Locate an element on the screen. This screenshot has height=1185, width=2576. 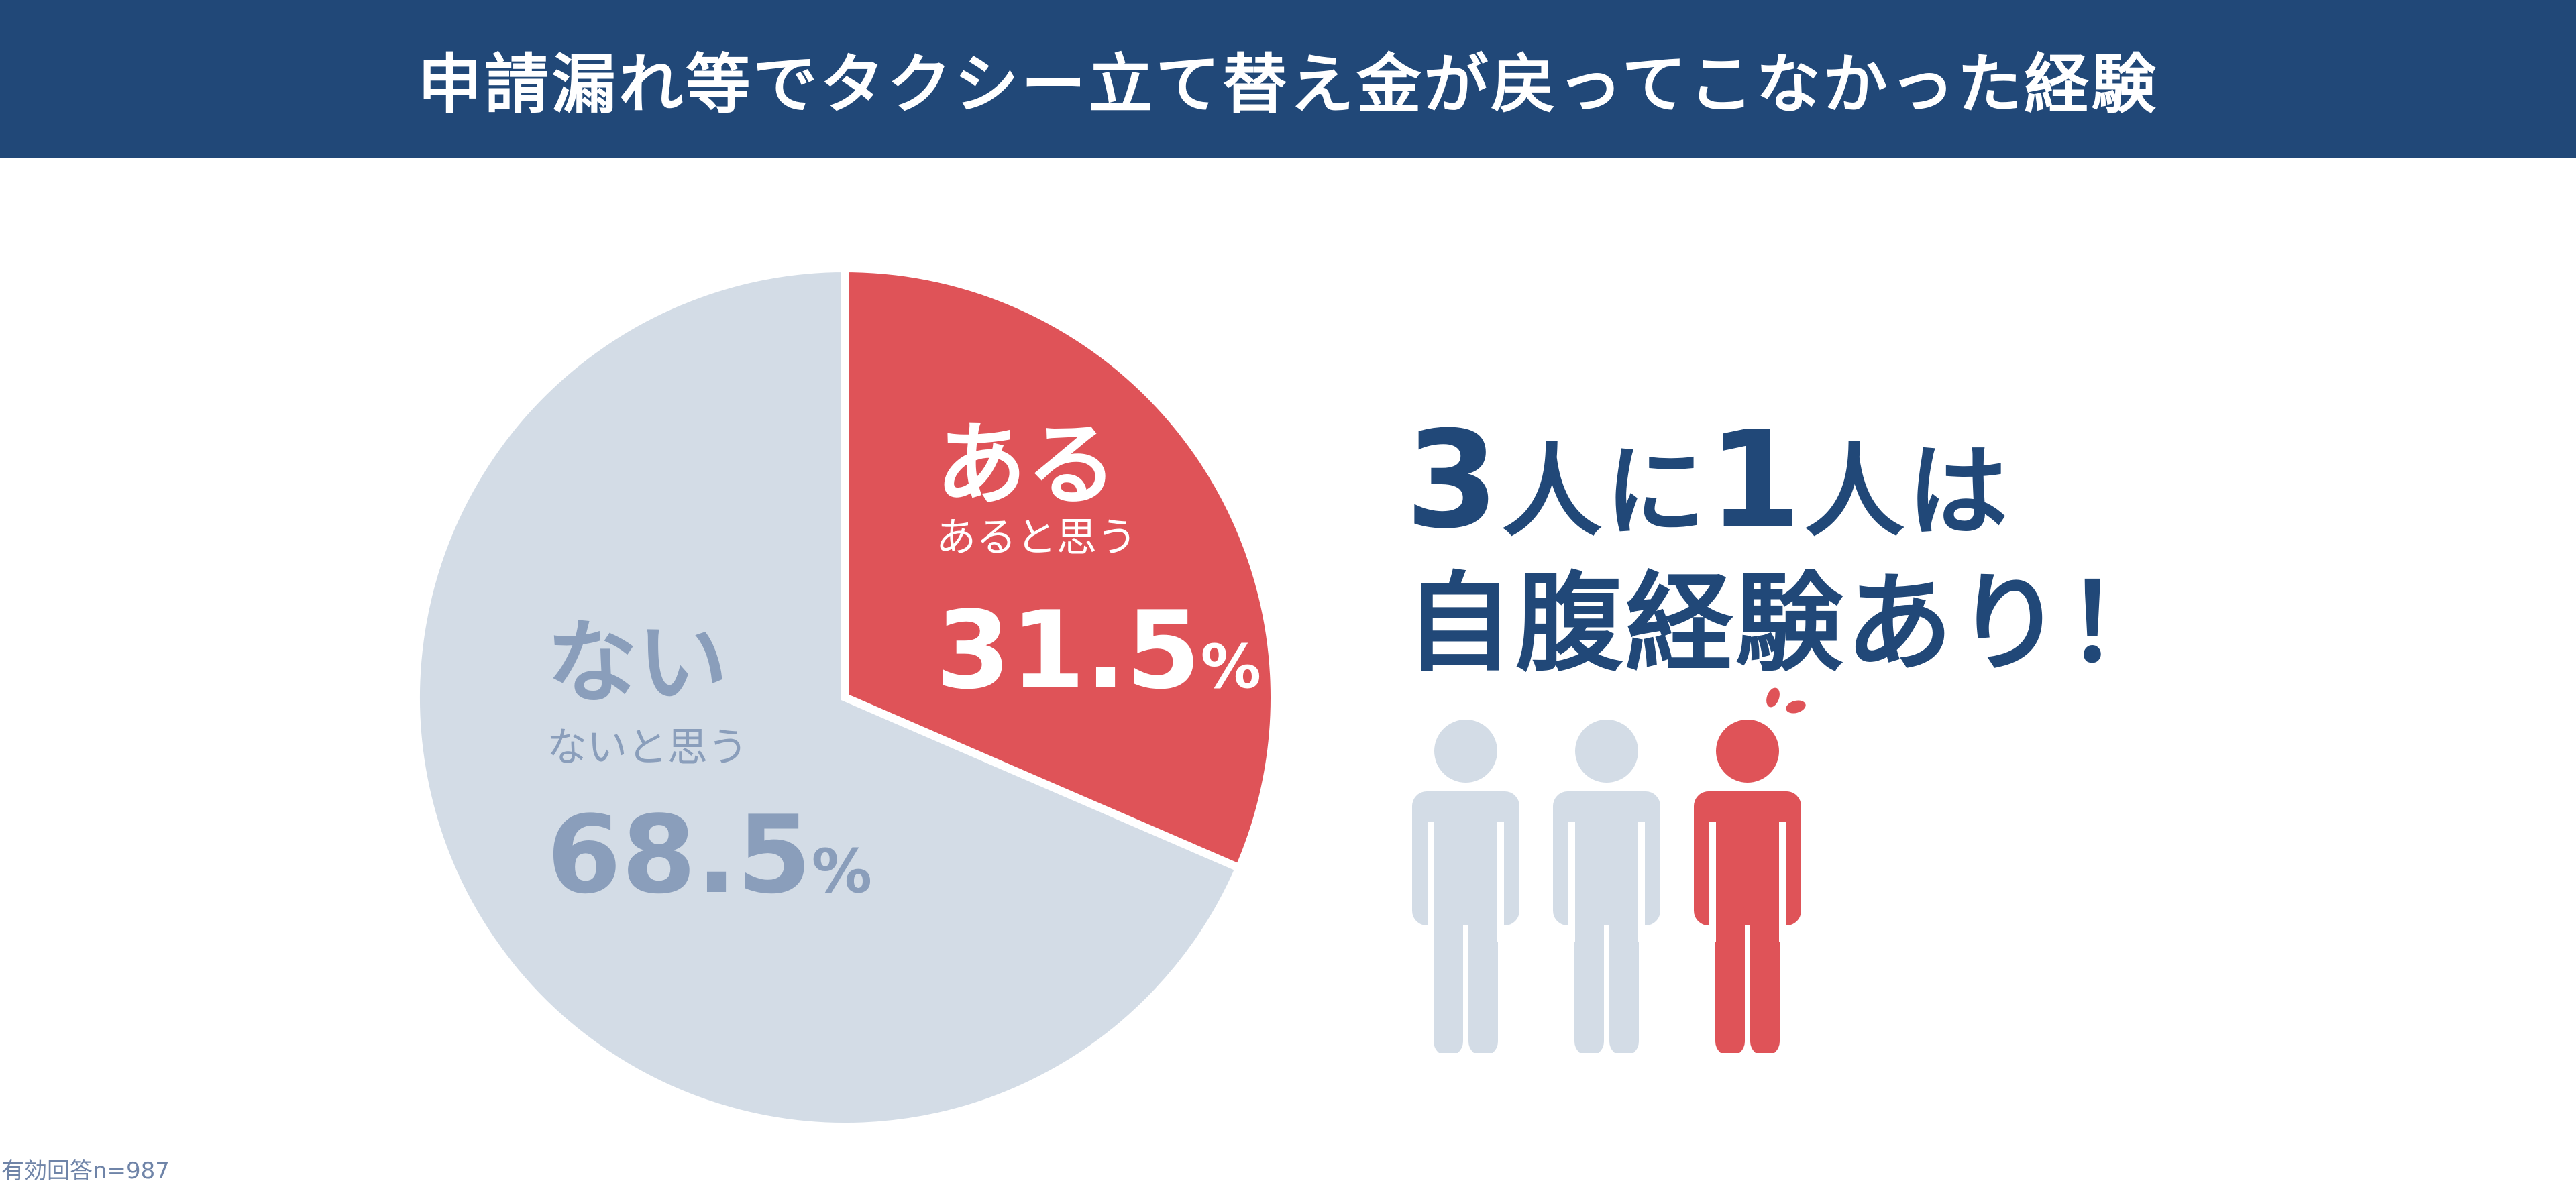
headline-ratio: 3人に1人は is located at coordinates (1707, 480).